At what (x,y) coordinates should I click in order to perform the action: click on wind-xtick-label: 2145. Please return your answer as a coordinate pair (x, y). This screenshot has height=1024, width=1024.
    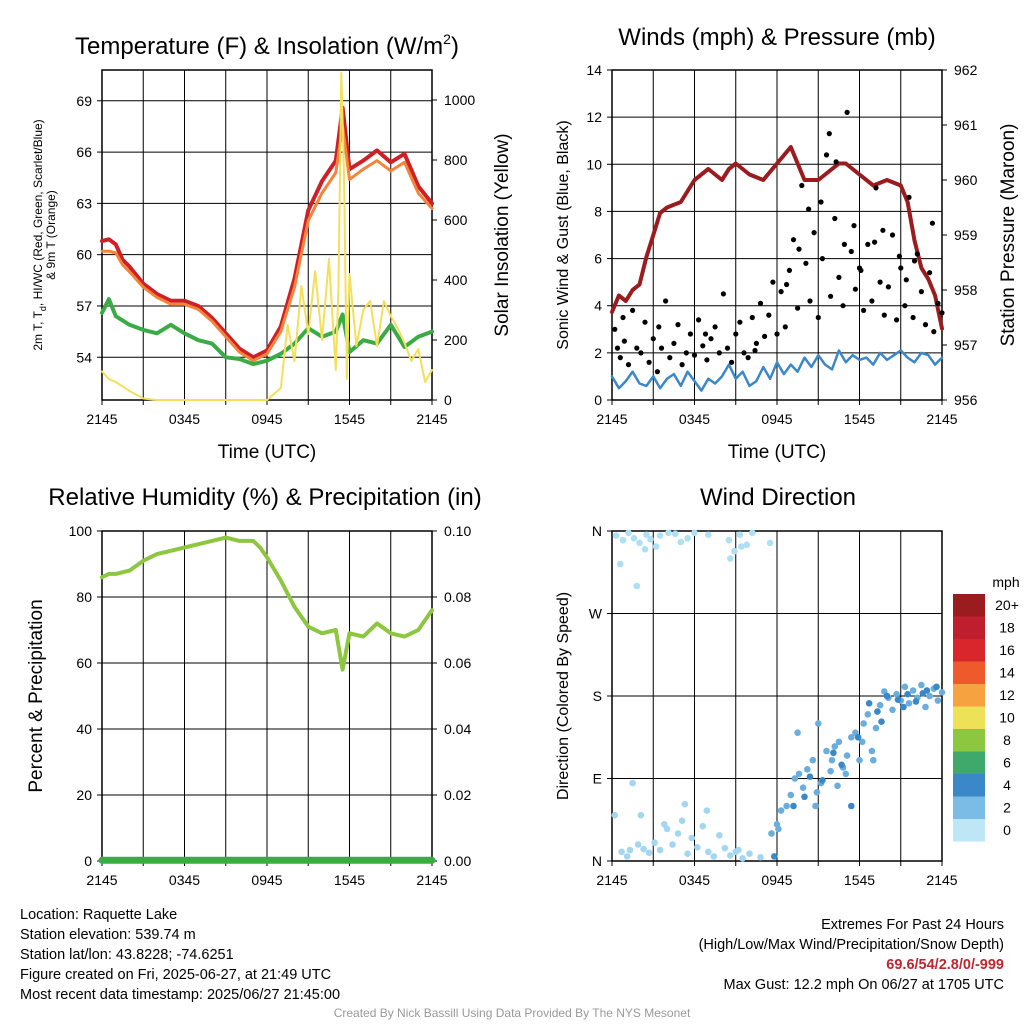
    Looking at the image, I should click on (611, 419).